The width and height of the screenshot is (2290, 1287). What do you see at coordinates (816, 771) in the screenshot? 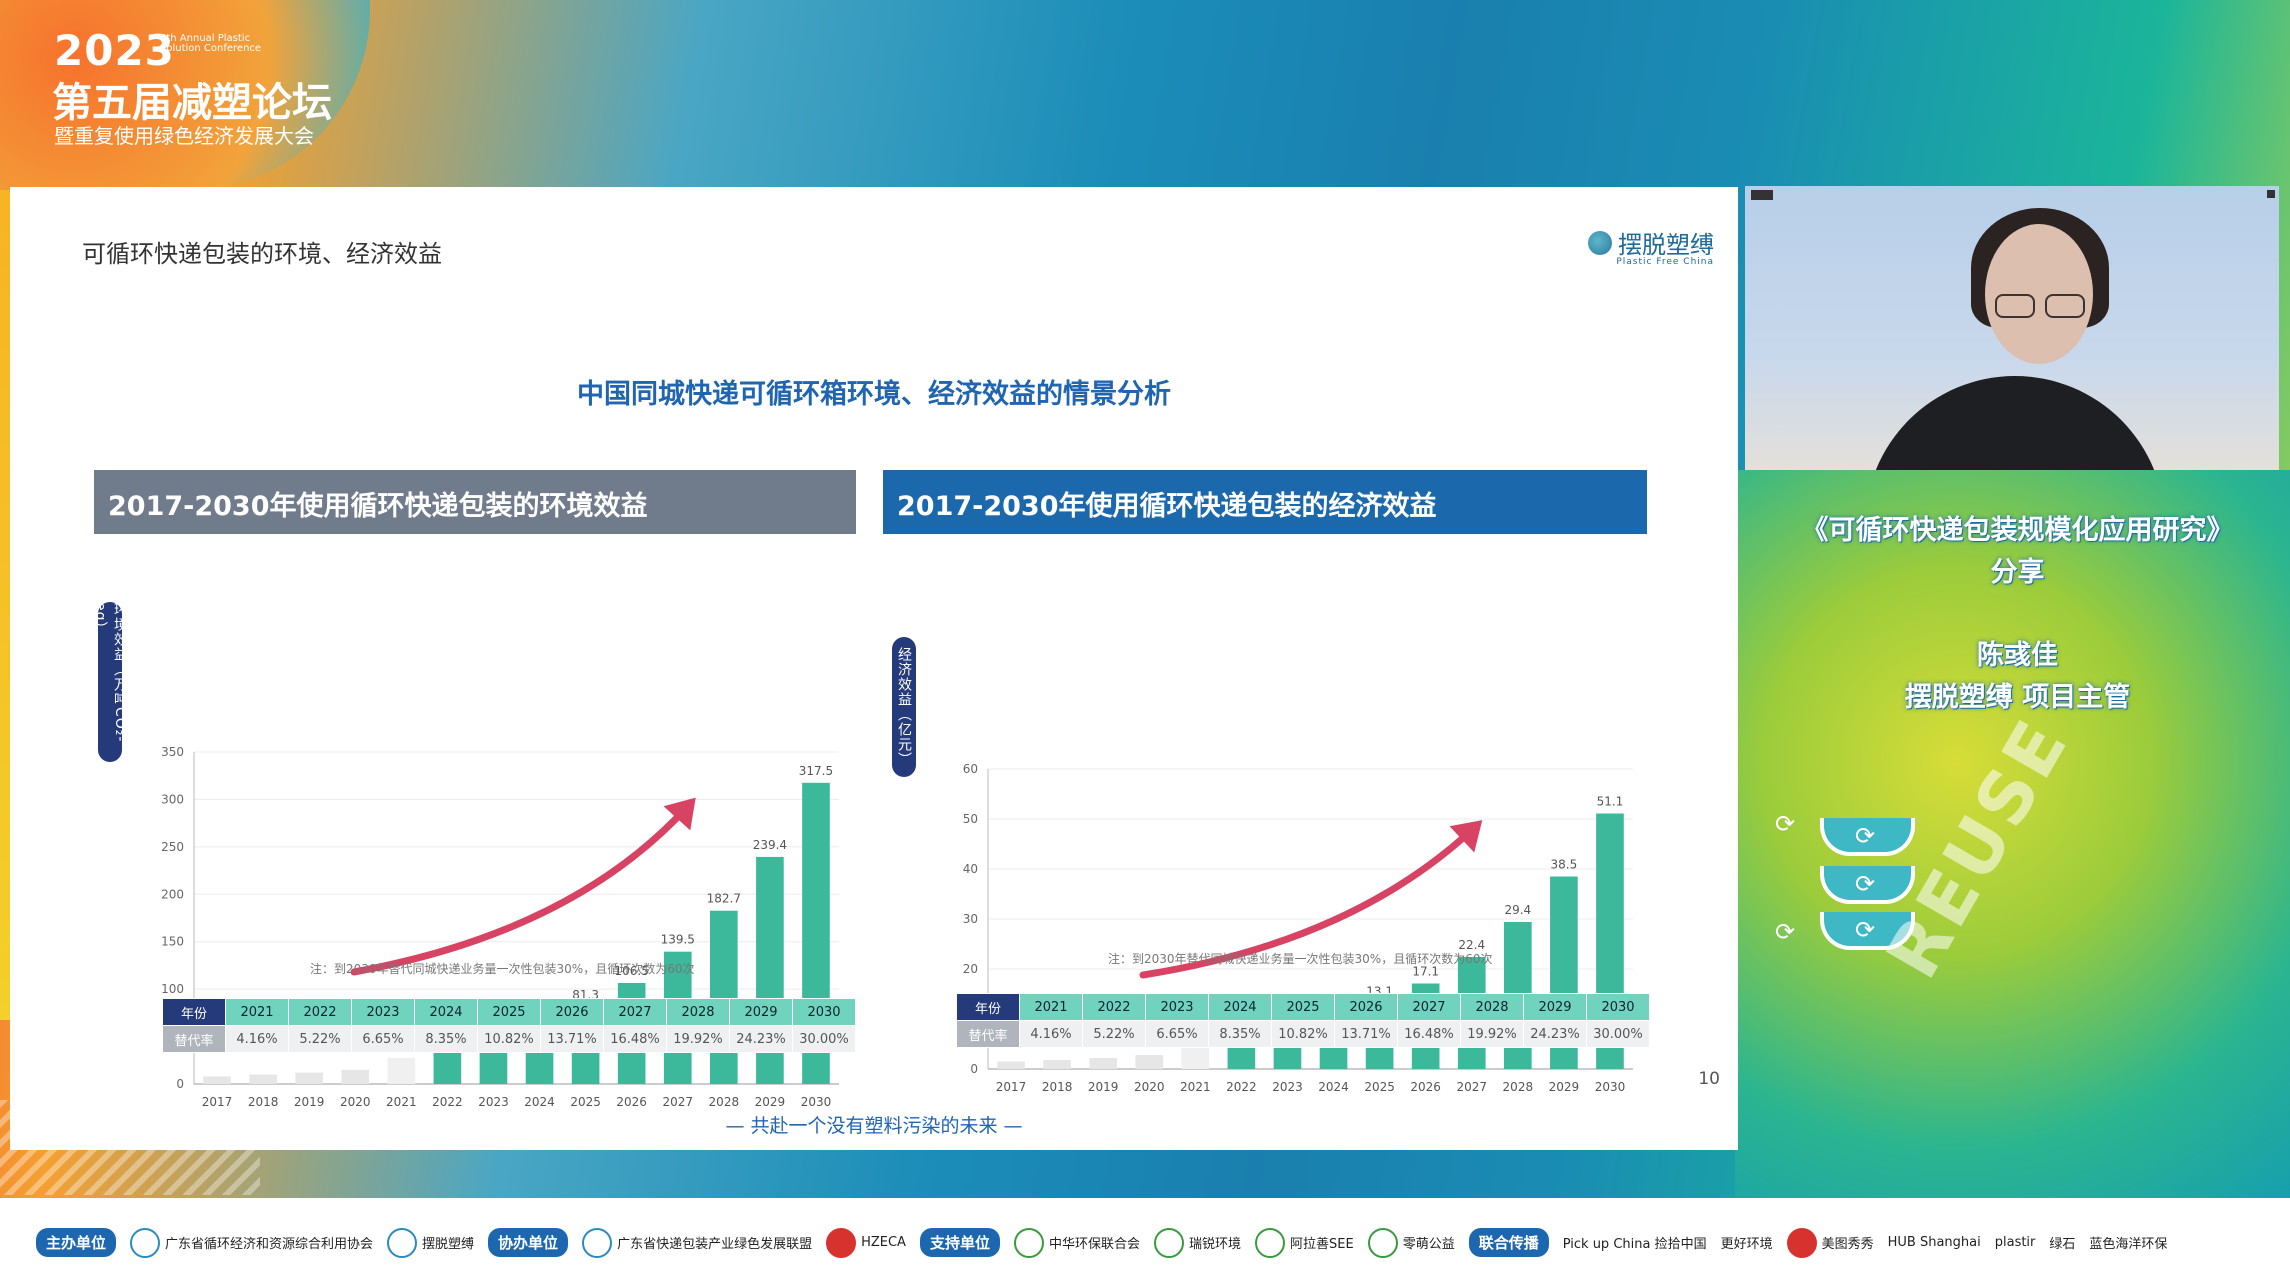
I see `data-label: 317.5` at bounding box center [816, 771].